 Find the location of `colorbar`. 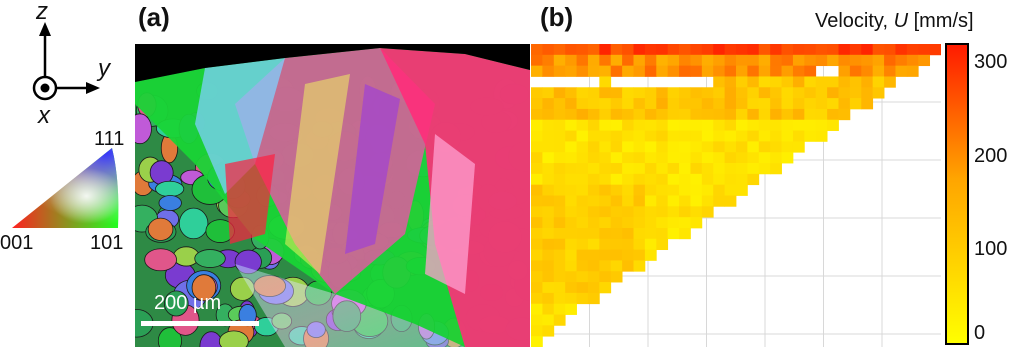

colorbar is located at coordinates (957, 194).